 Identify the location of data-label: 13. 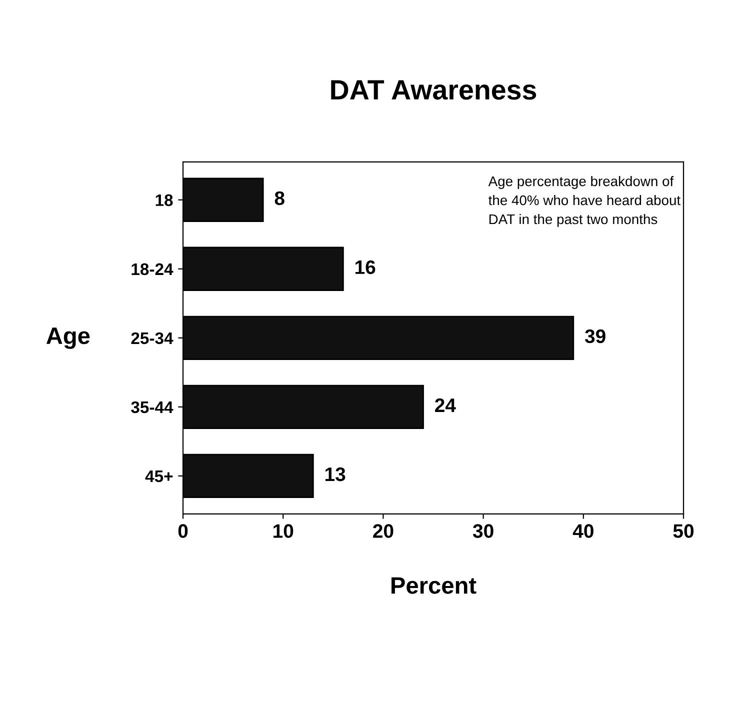
(335, 474).